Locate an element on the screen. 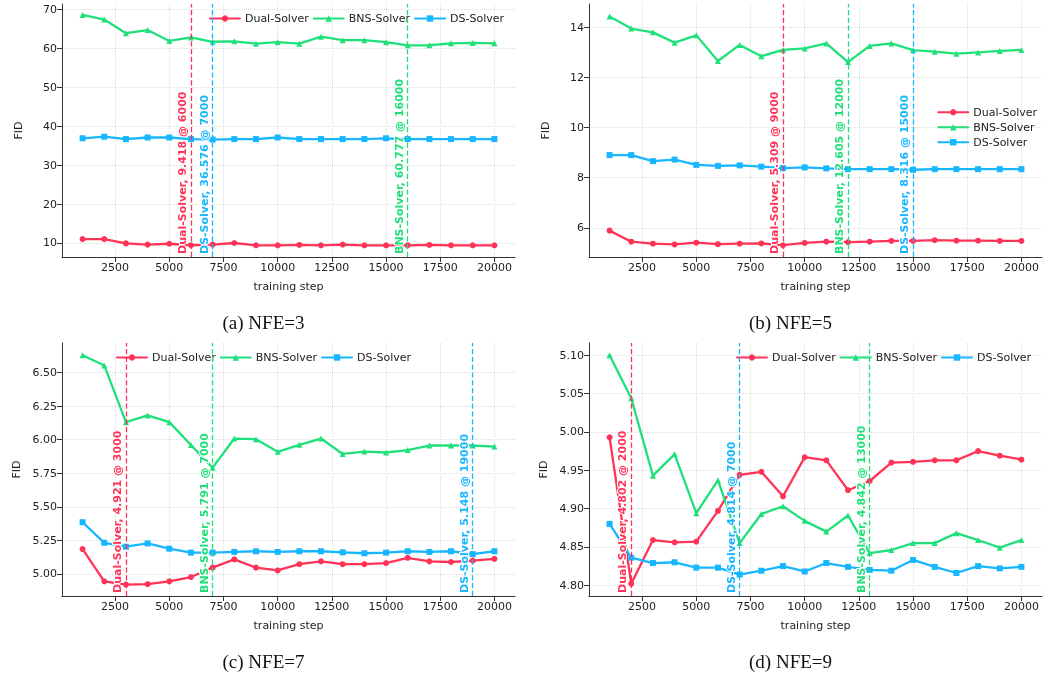 This screenshot has height=679, width=1054. y-tick-label: 5.00 is located at coordinates (571, 432).